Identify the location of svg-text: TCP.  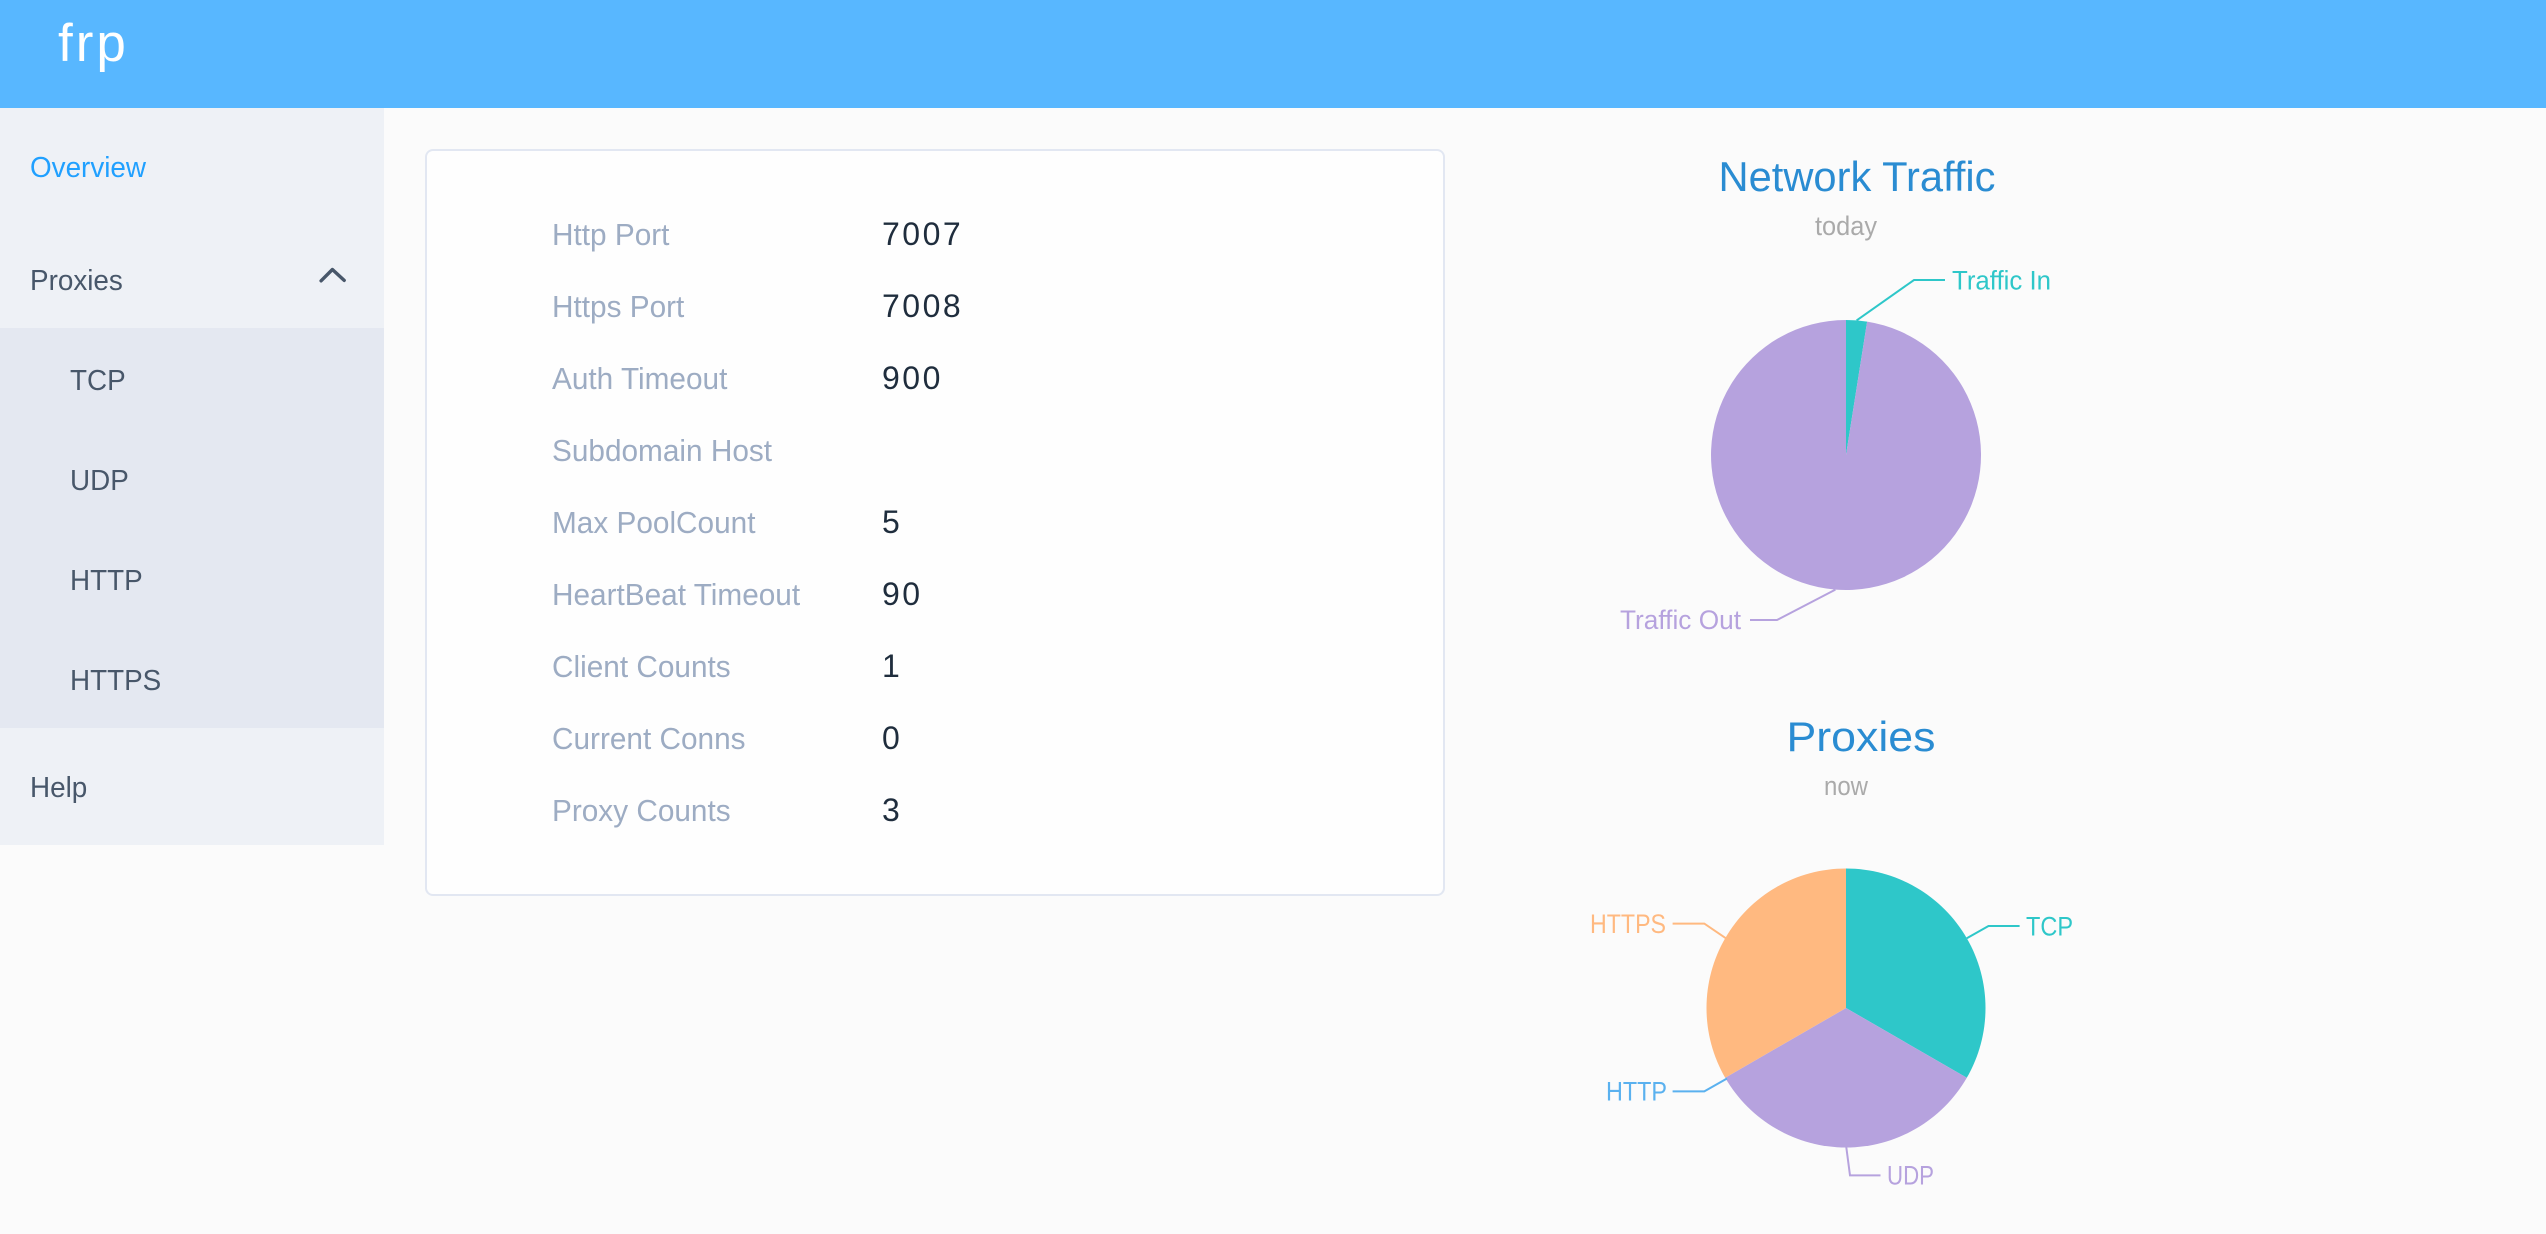
(2049, 926).